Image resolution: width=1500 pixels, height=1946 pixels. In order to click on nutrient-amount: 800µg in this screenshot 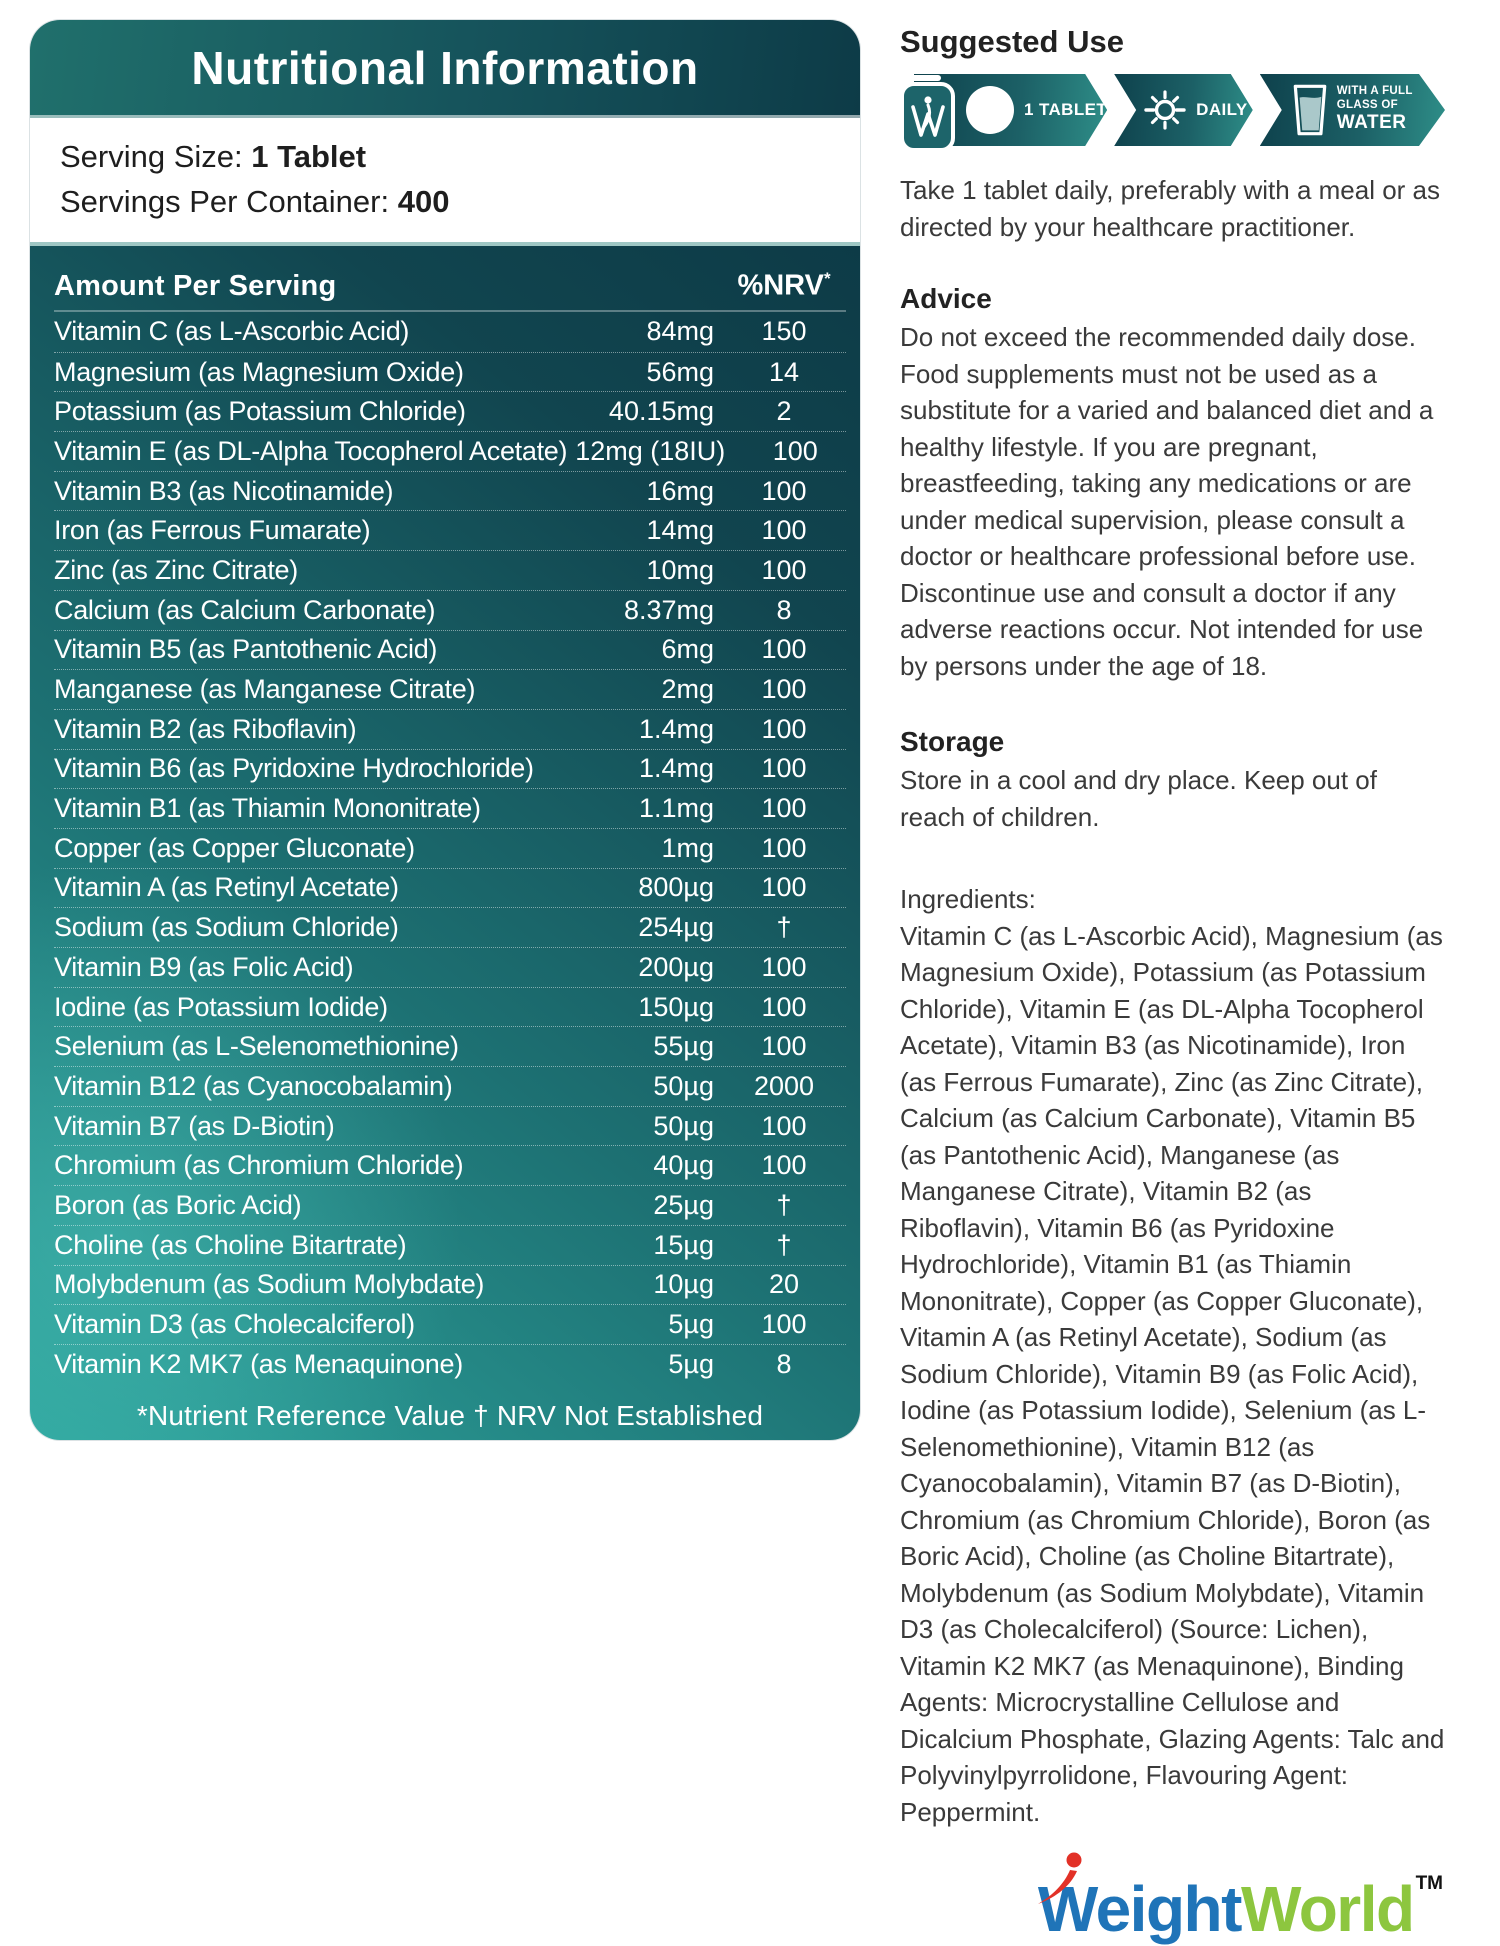, I will do `click(676, 887)`.